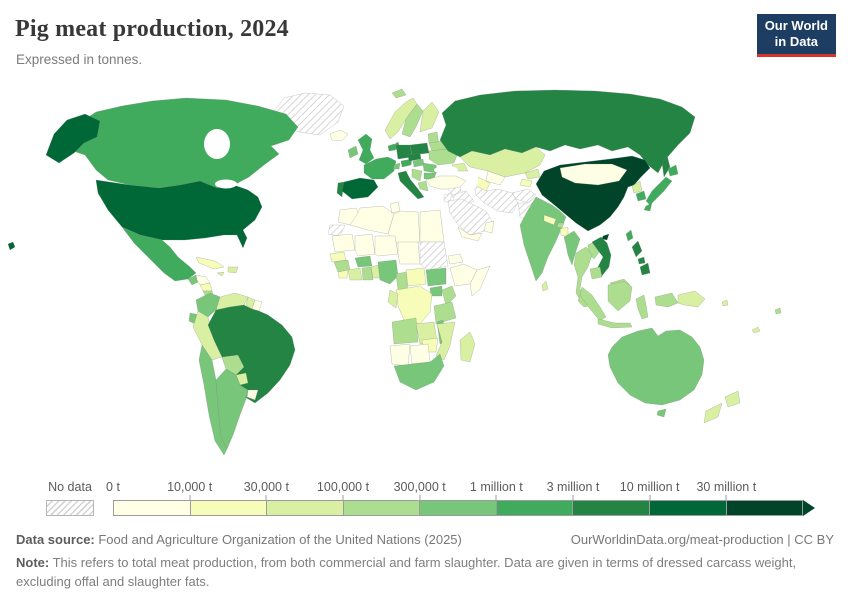 The height and width of the screenshot is (600, 850). What do you see at coordinates (388, 272) in the screenshot?
I see `country-nigeria` at bounding box center [388, 272].